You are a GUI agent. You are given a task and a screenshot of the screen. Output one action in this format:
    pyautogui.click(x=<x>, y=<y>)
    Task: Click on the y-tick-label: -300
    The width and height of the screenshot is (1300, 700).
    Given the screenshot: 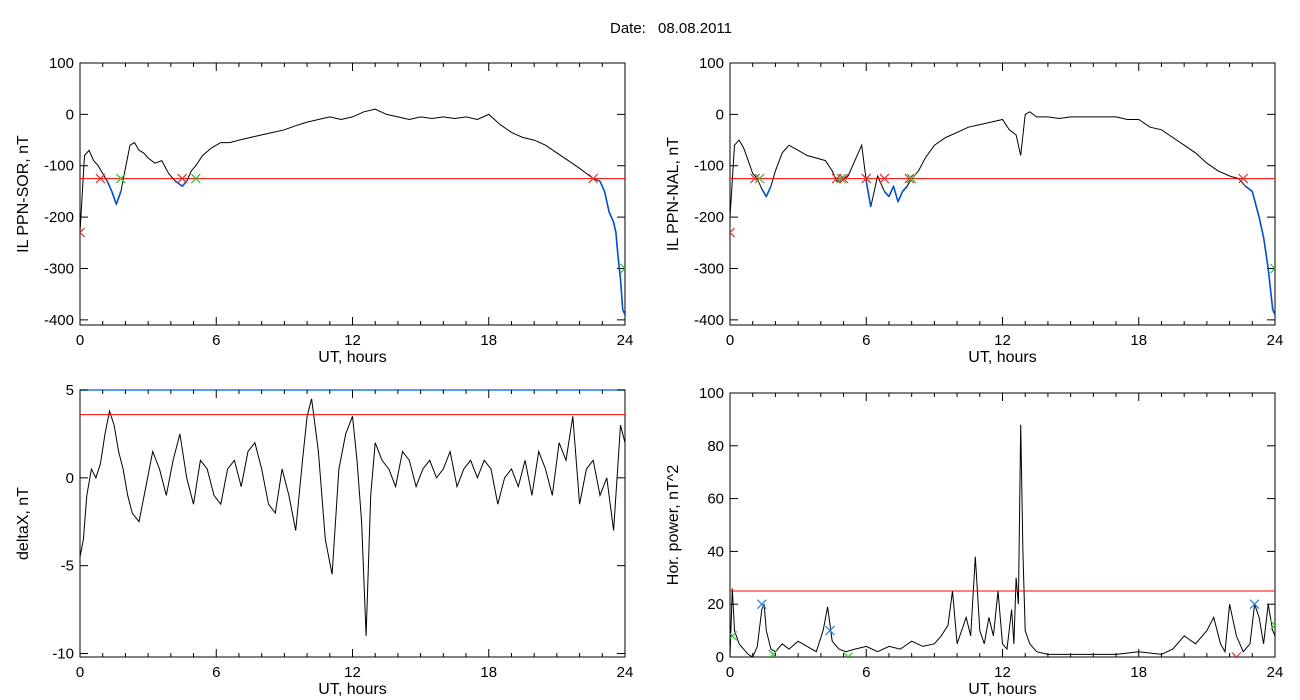 What is the action you would take?
    pyautogui.click(x=59, y=268)
    